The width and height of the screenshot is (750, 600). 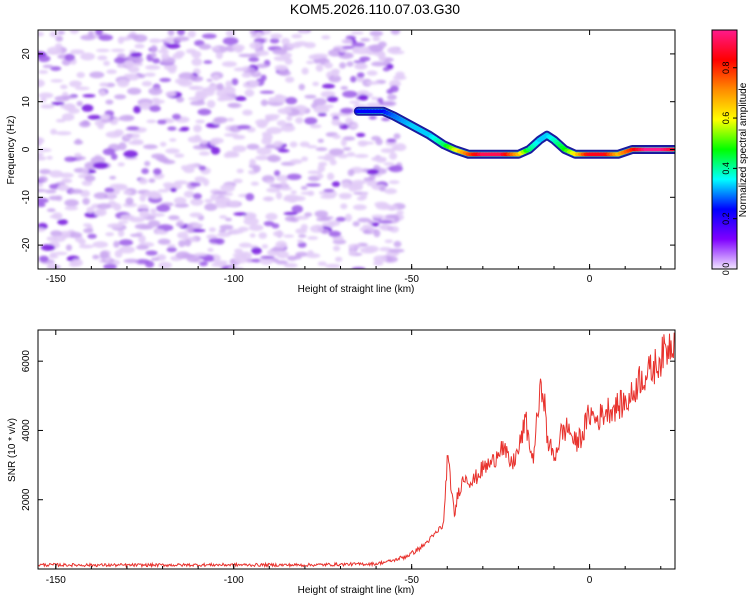 I want to click on colorbar-tick-label: 0.2, so click(x=726, y=218).